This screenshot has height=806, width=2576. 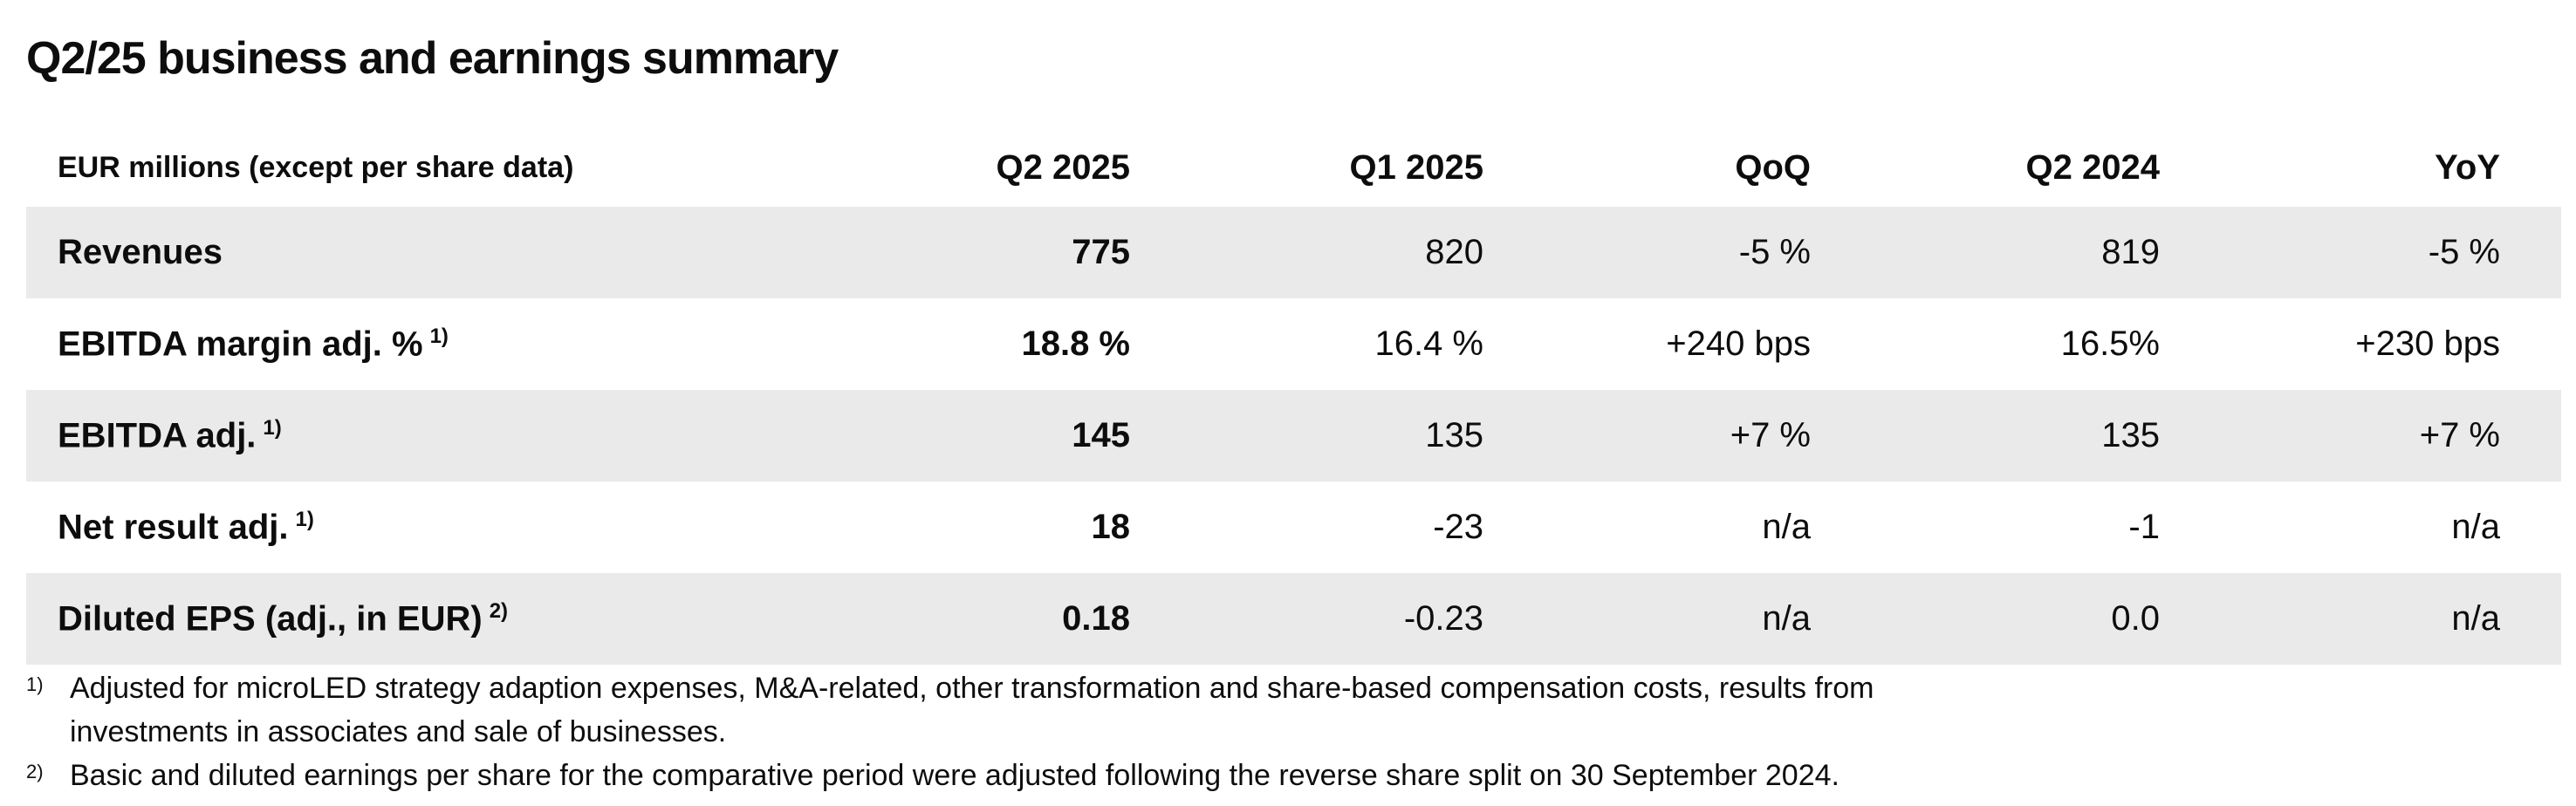 I want to click on row-label: EBITDA margin adj. % 1), so click(x=406, y=344).